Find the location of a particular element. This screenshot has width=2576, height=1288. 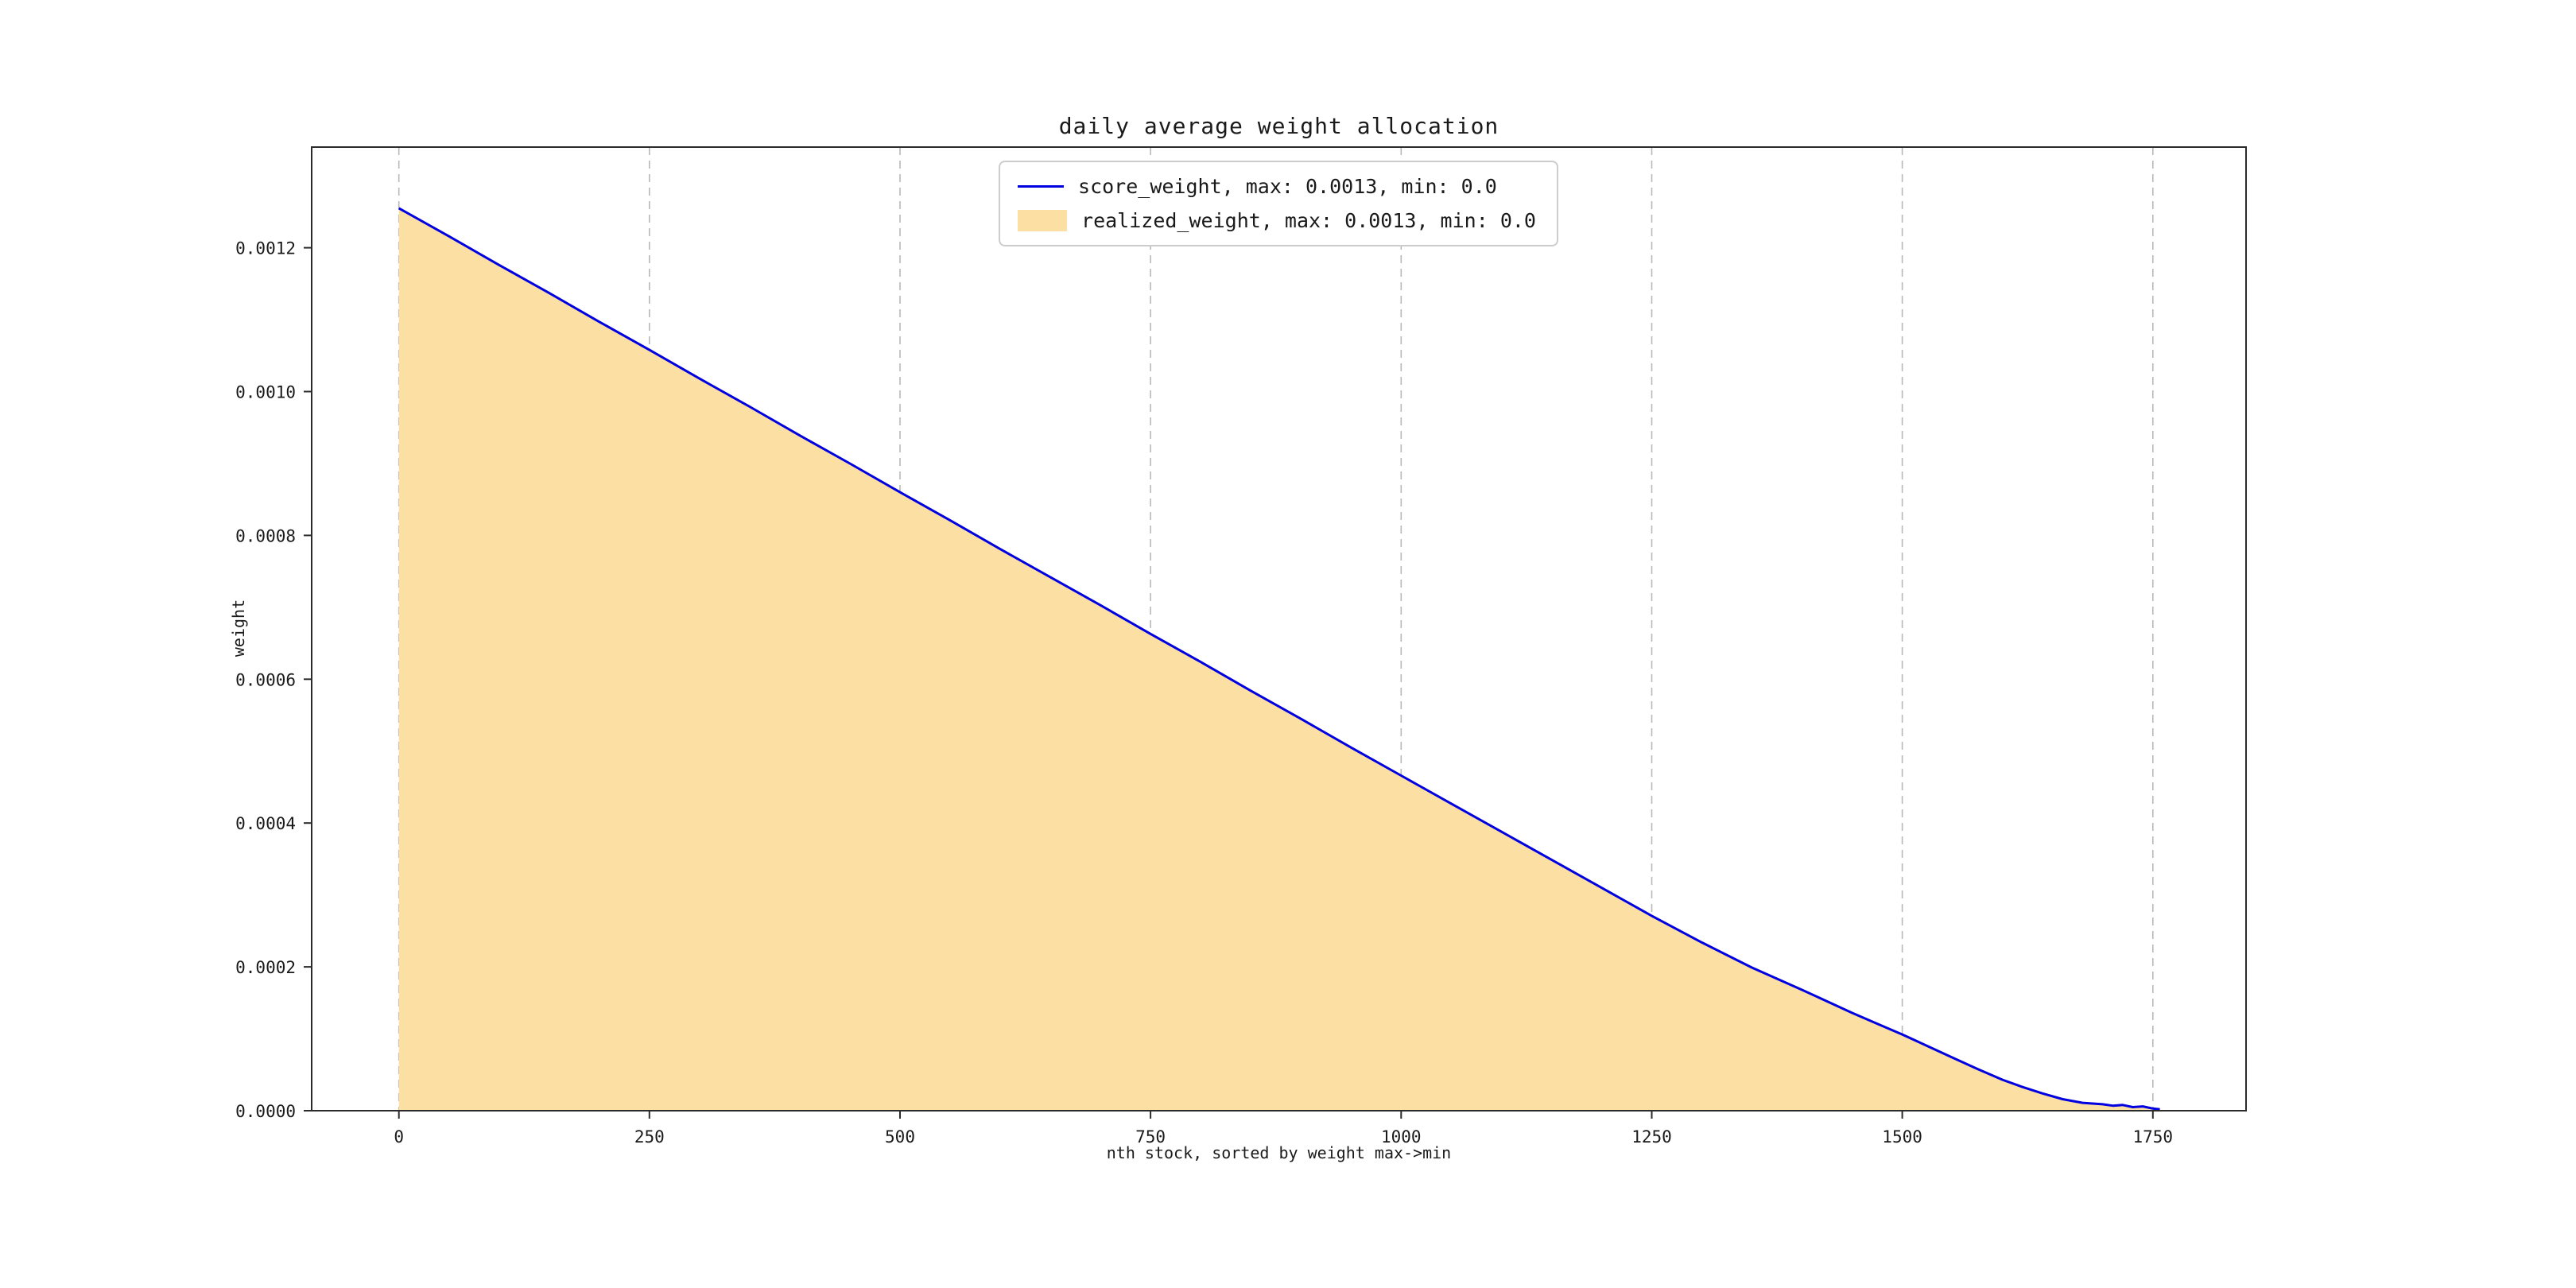

x-axis-label: nth stock, sorted by weight max->min is located at coordinates (1279, 1153).